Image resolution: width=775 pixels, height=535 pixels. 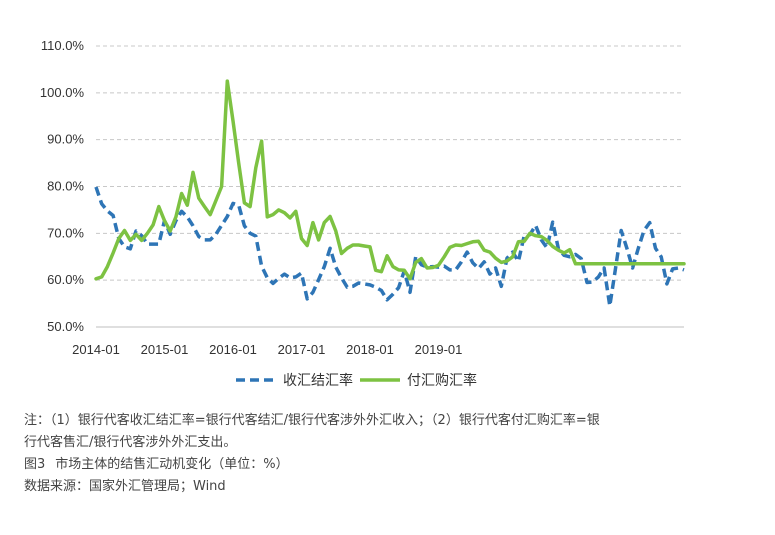 What do you see at coordinates (318, 380) in the screenshot?
I see `legend-label: 收汇结汇率` at bounding box center [318, 380].